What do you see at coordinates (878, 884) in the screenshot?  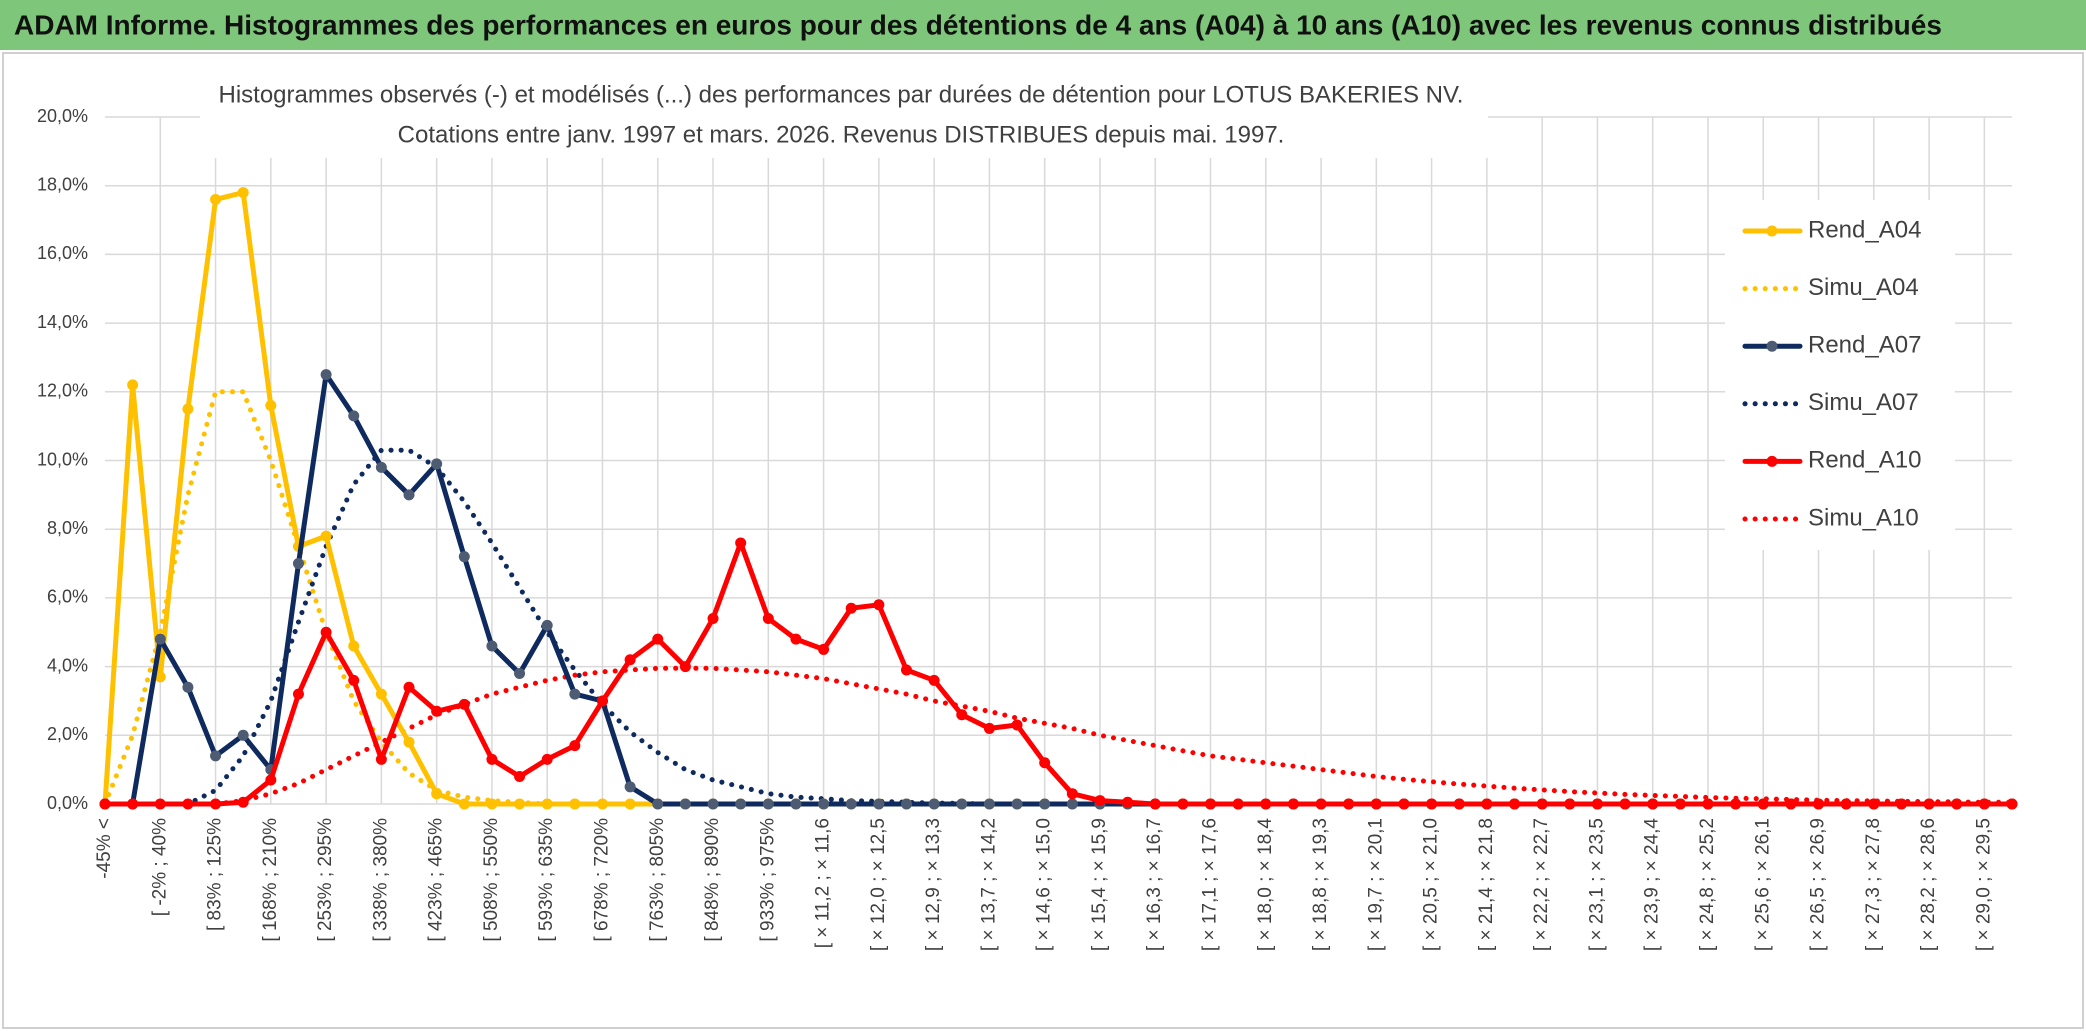 I see `x-tick-label: [ × 12,0 ; × 12,5` at bounding box center [878, 884].